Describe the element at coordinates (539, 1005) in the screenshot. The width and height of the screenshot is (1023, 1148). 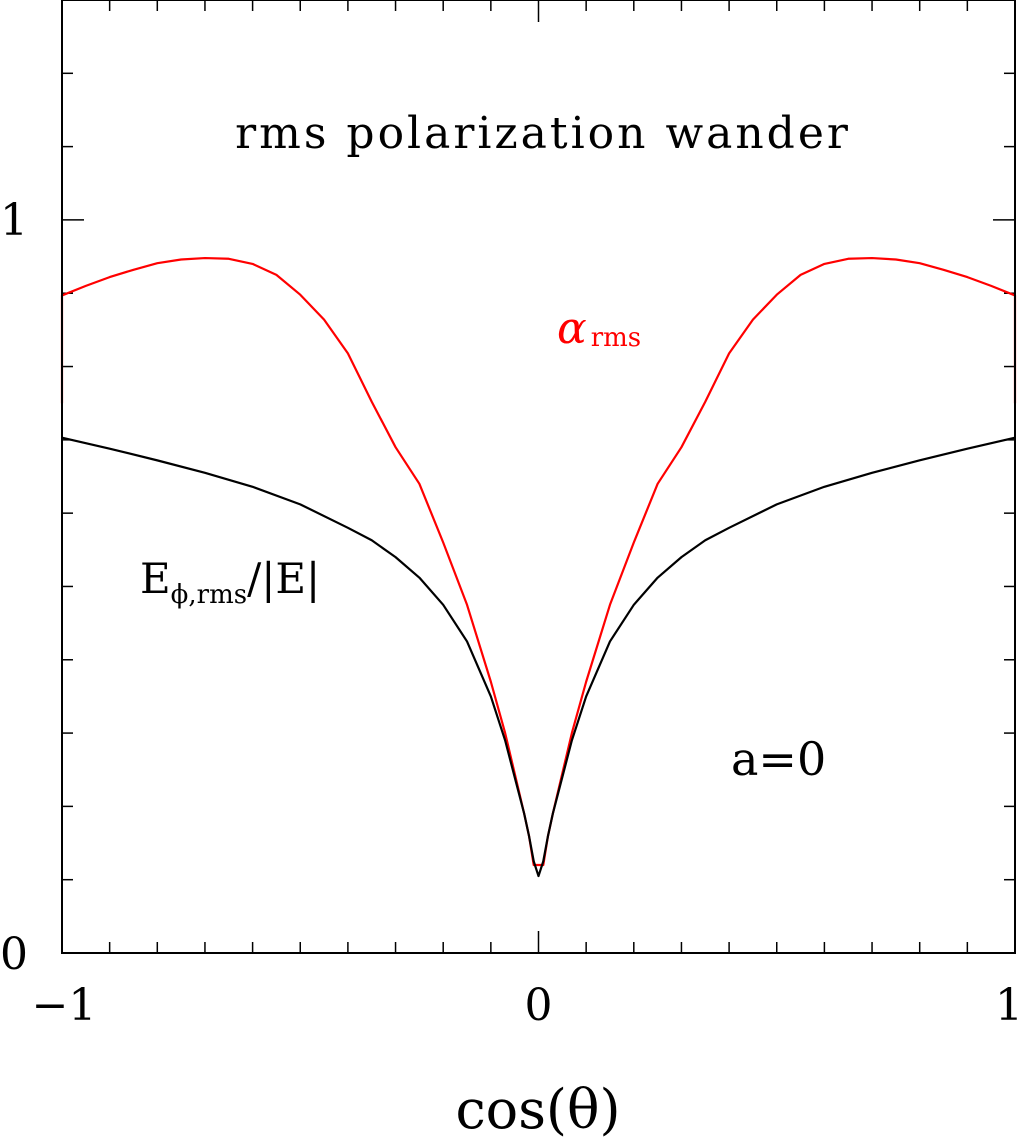
I see `x-tick-label: 0` at that location.